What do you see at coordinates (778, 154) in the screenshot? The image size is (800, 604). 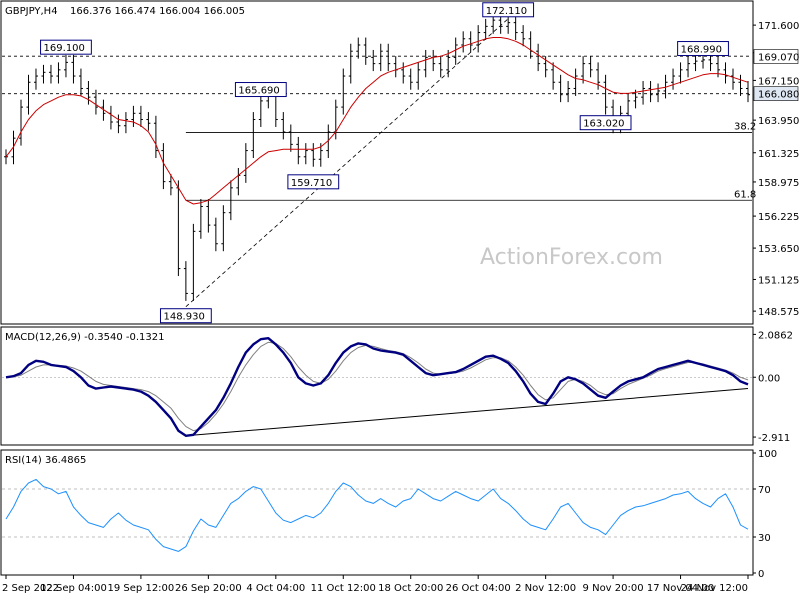 I see `price-y-tick-label: 161.325` at bounding box center [778, 154].